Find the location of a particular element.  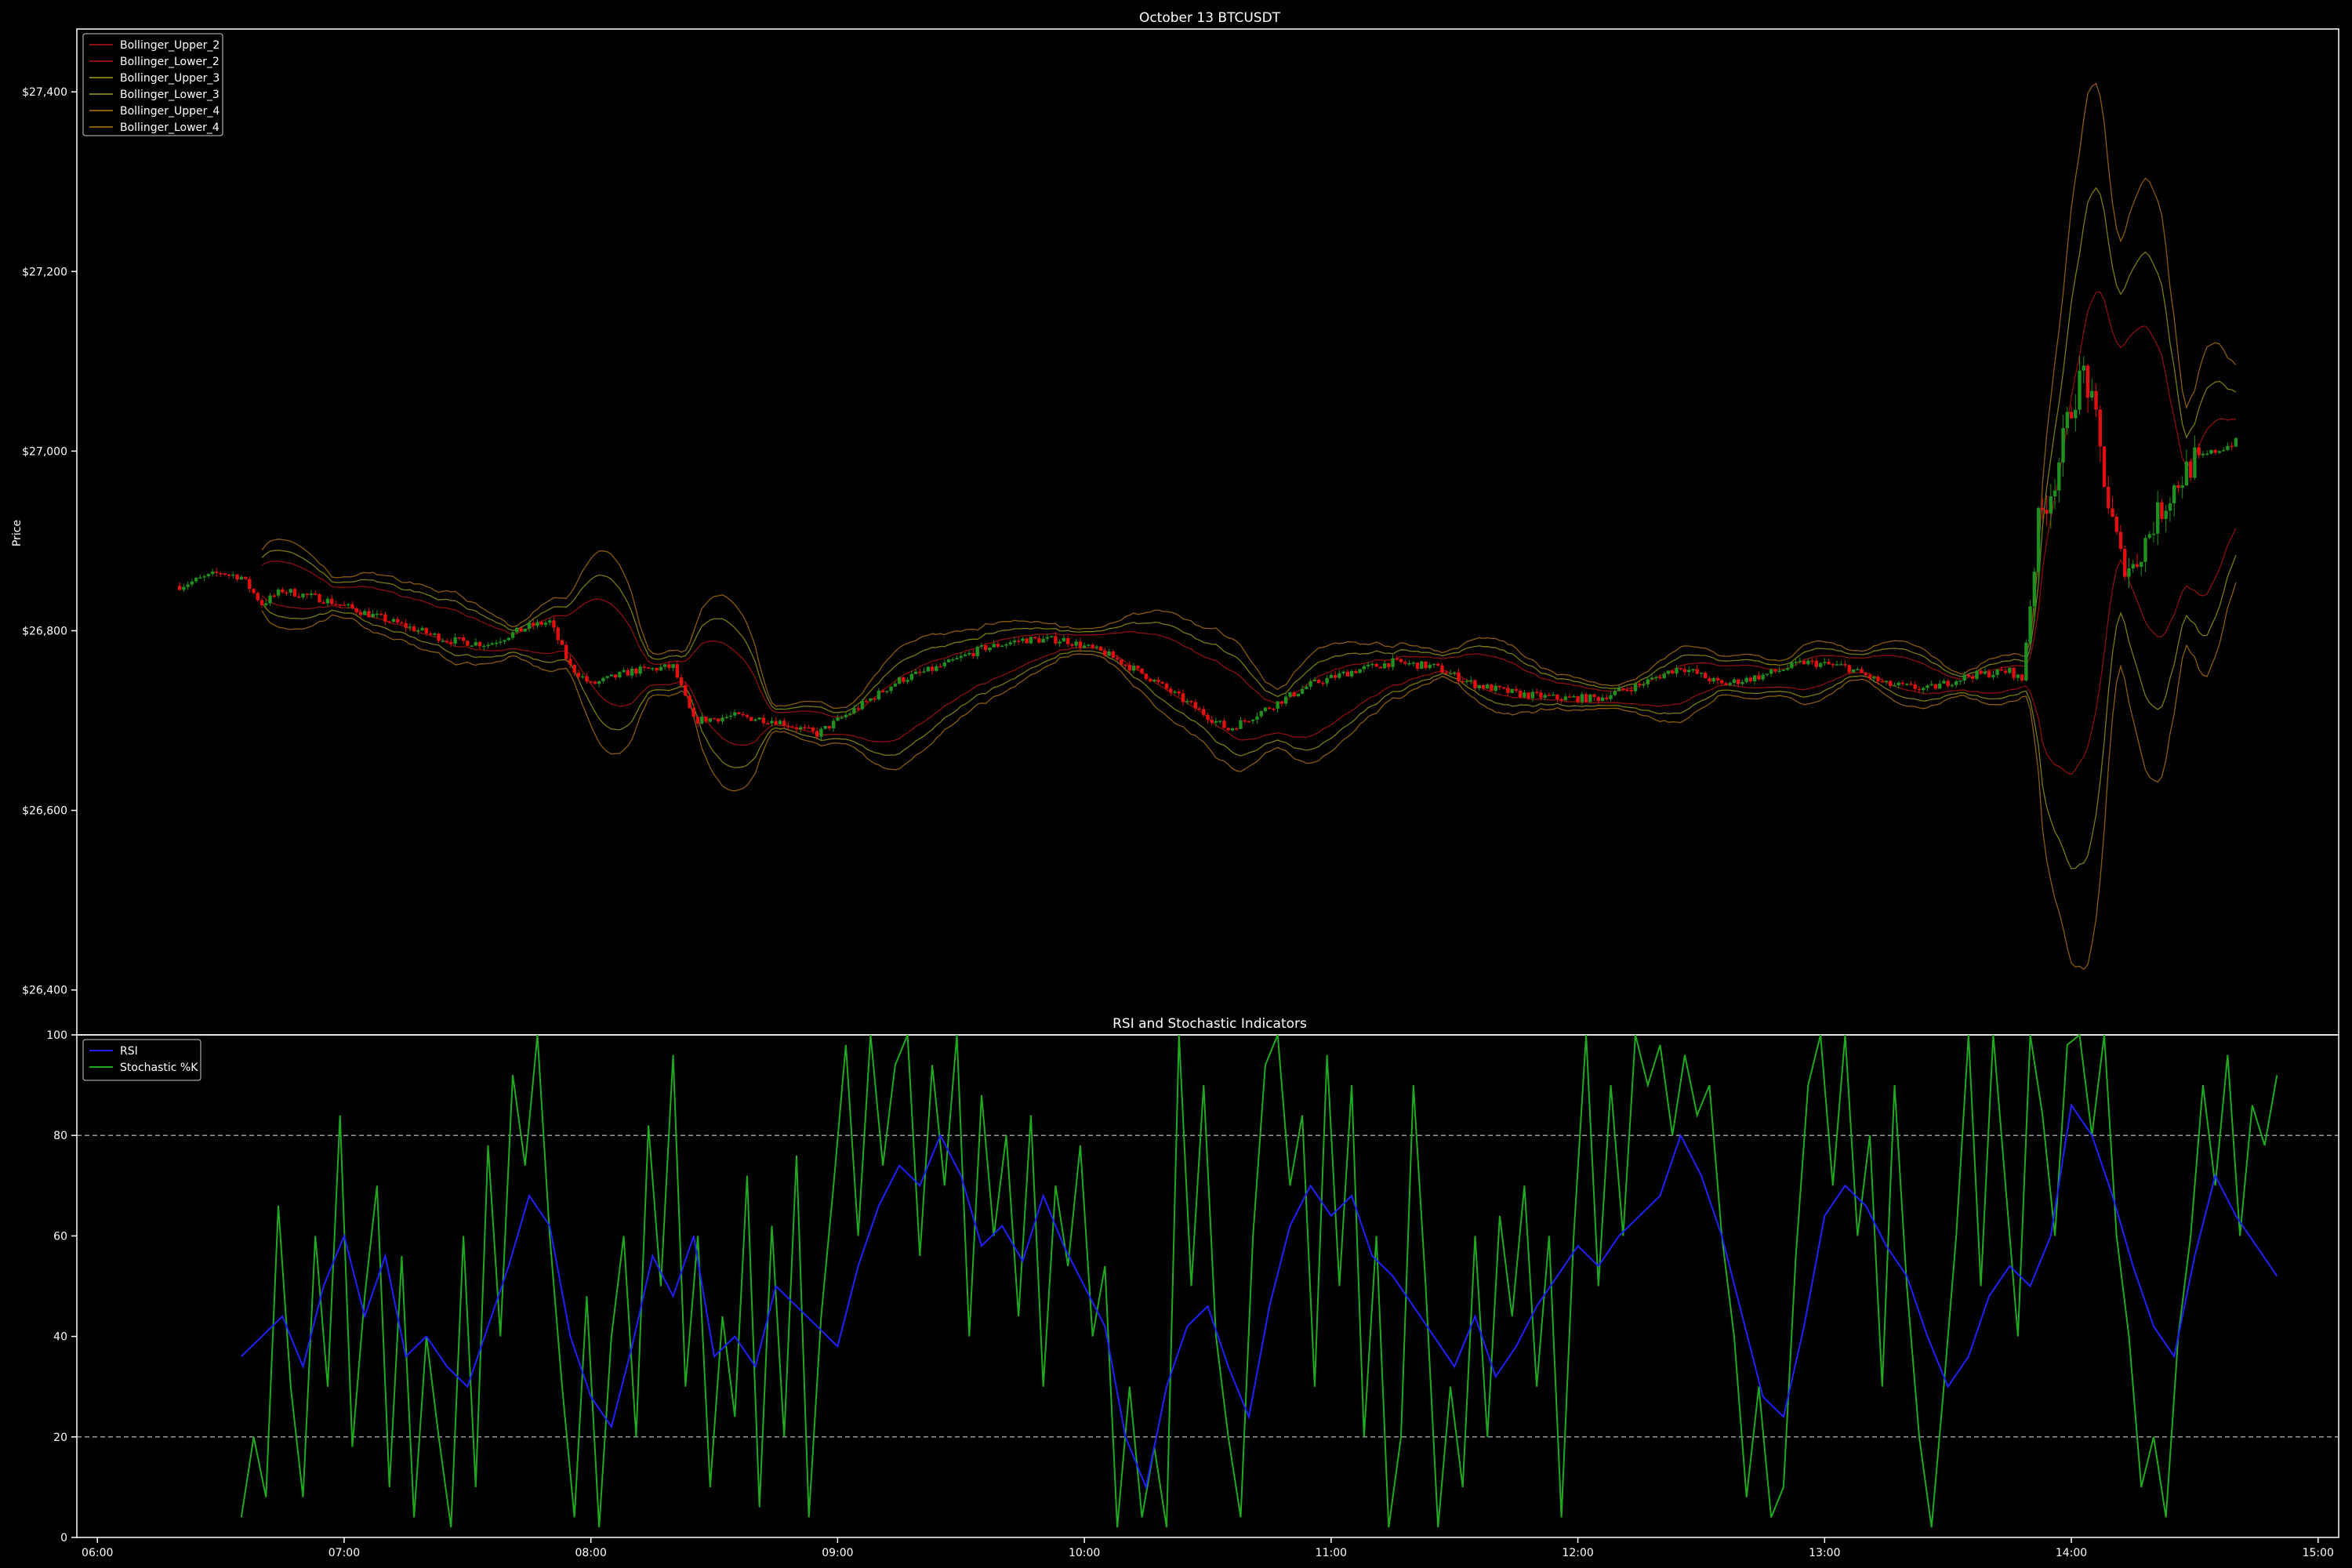

x-tick-label: 13:00 is located at coordinates (1824, 1553).